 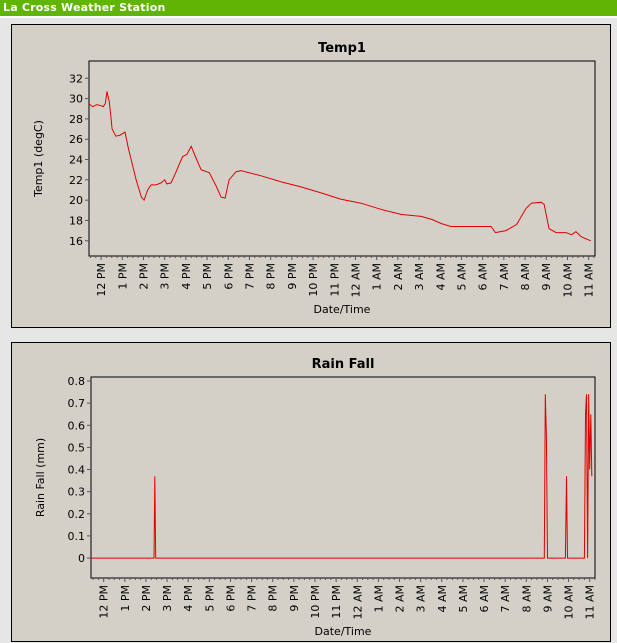 What do you see at coordinates (77, 403) in the screenshot?
I see `y-tick-label: 0.7` at bounding box center [77, 403].